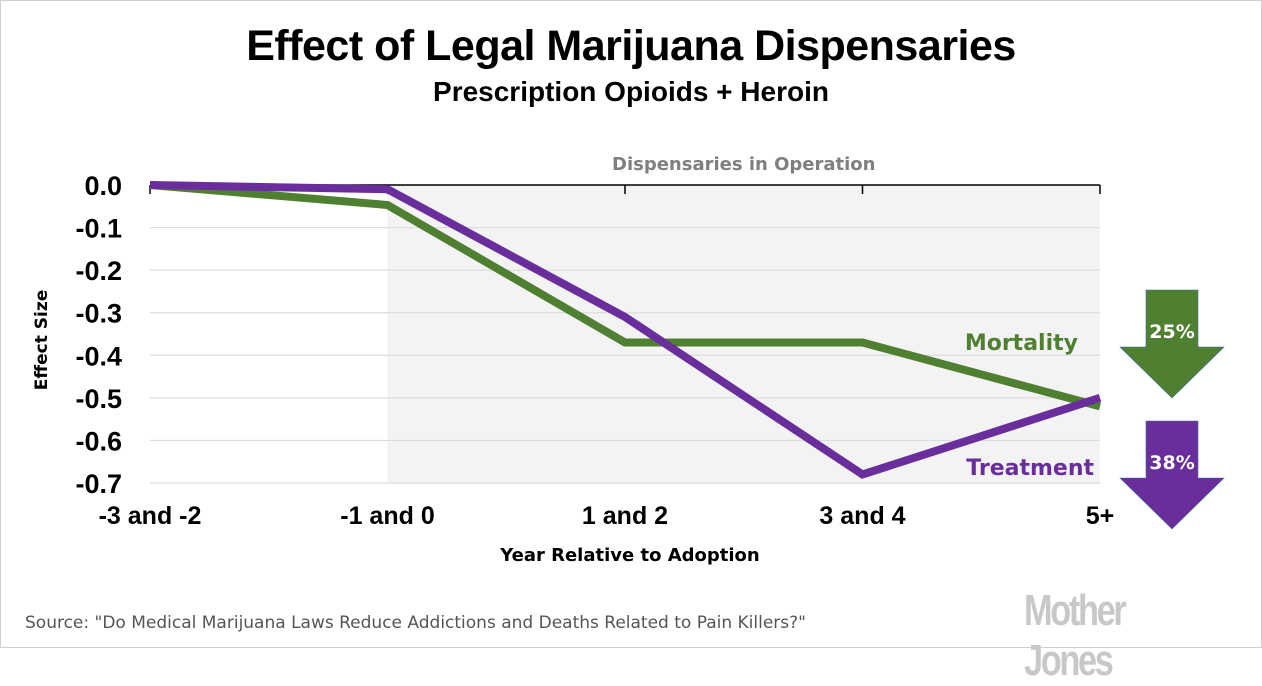 Image resolution: width=1262 pixels, height=686 pixels. Describe the element at coordinates (1171, 463) in the screenshot. I see `arrow-percent-label: 38%` at that location.